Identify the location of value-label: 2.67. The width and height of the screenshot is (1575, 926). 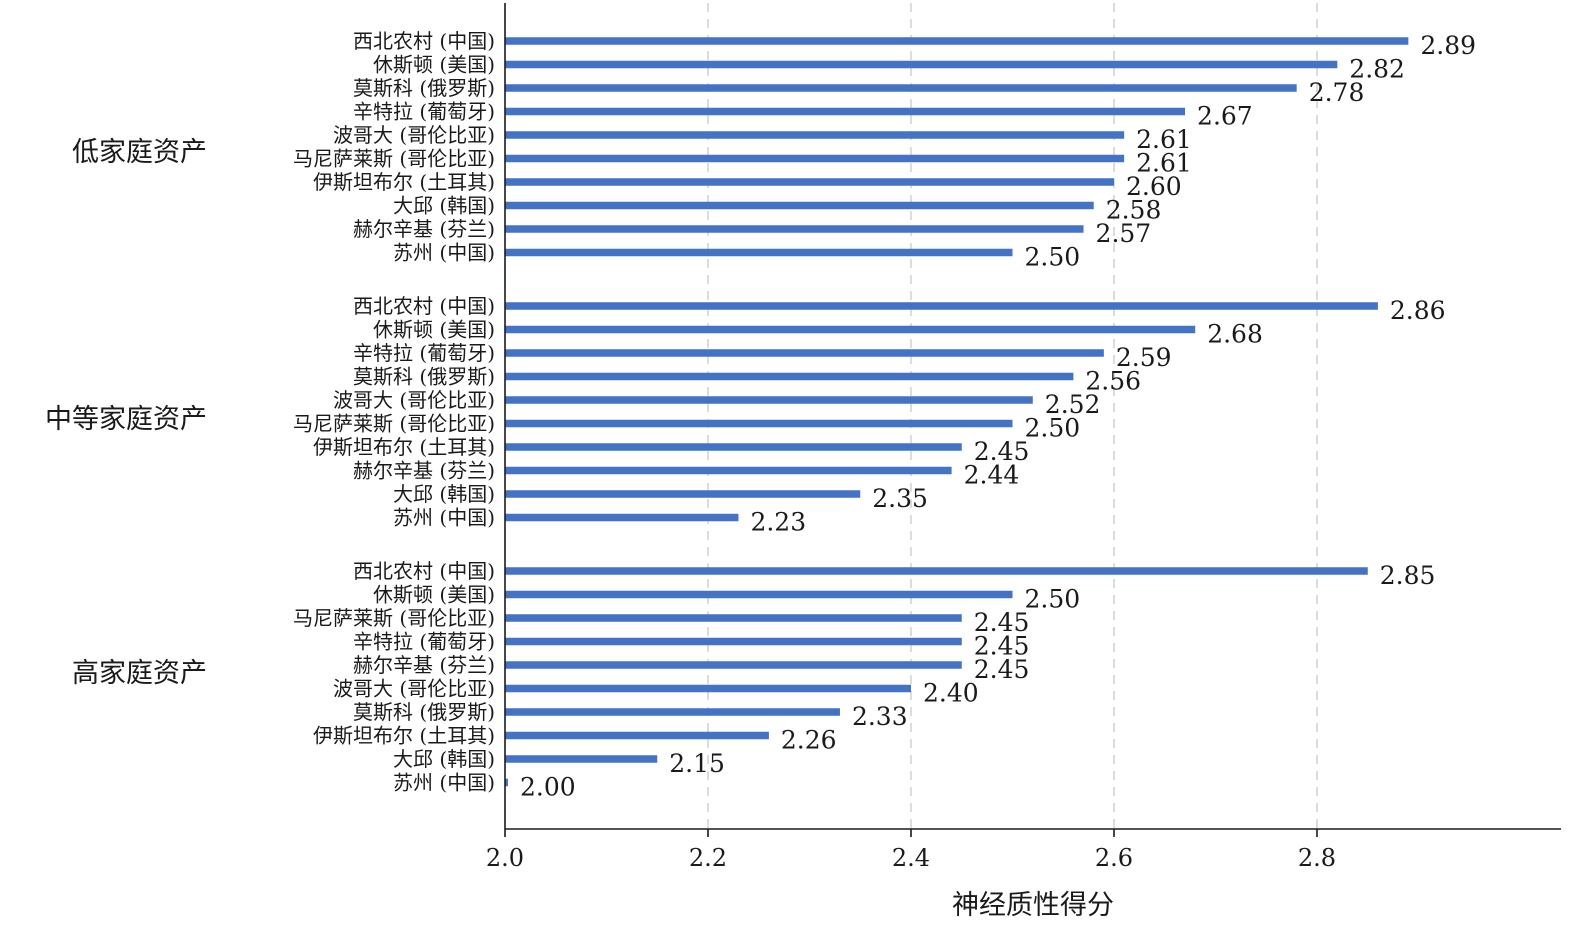
(1225, 116).